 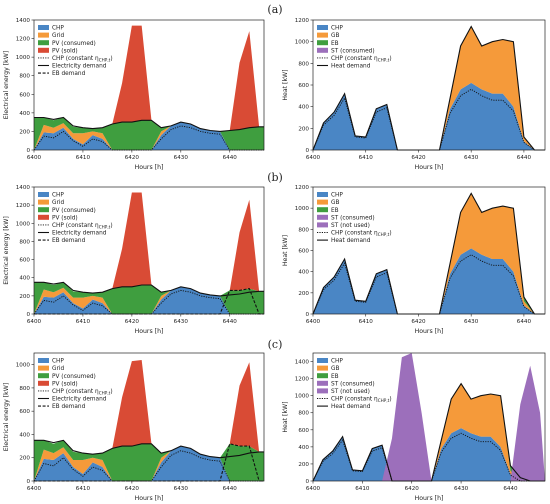 What do you see at coordinates (274, 9) in the screenshot?
I see `panel-label: (a)` at bounding box center [274, 9].